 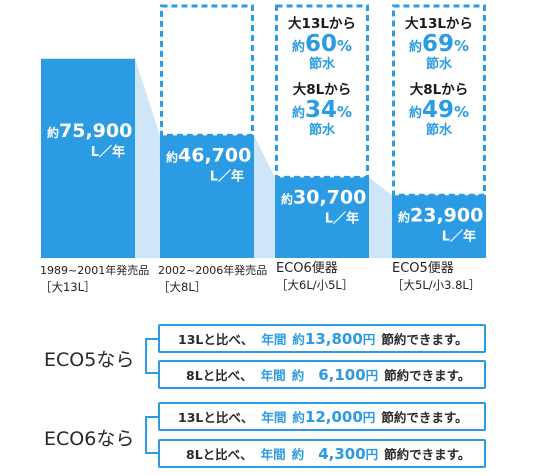 What do you see at coordinates (423, 268) in the screenshot?
I see `category-line1: ECO5便器` at bounding box center [423, 268].